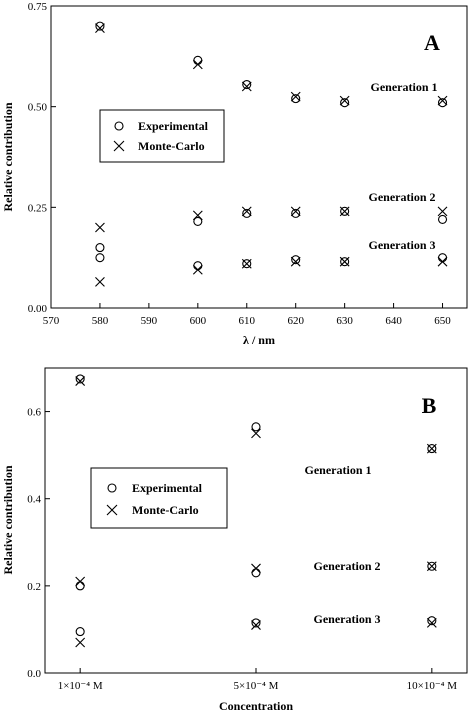 The height and width of the screenshot is (714, 474). I want to click on panel-b-legend: Experimental Monte-Carlo, so click(159, 498).